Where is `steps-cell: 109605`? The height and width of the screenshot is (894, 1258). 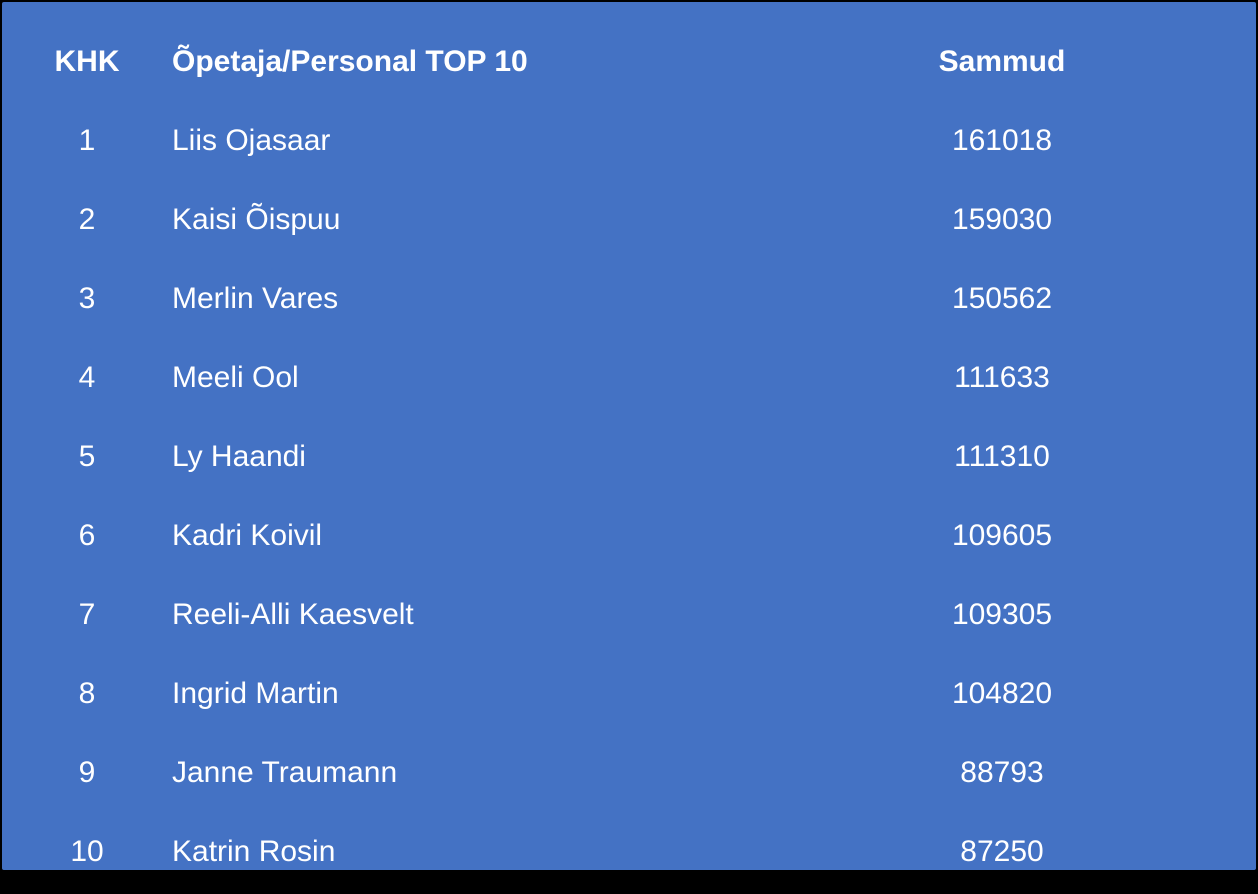
steps-cell: 109605 is located at coordinates (1002, 535).